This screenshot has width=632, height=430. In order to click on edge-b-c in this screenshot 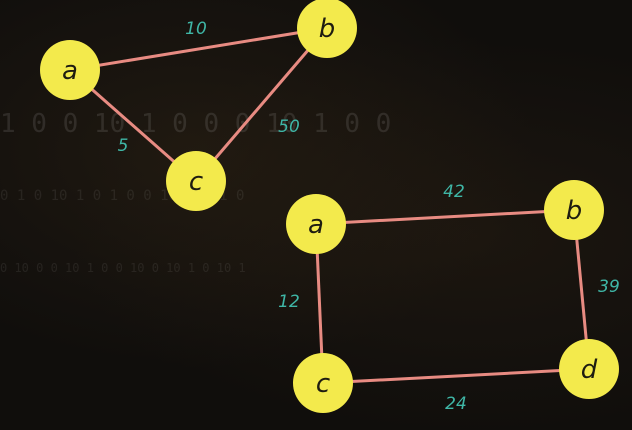, I will do `click(261, 104)`.